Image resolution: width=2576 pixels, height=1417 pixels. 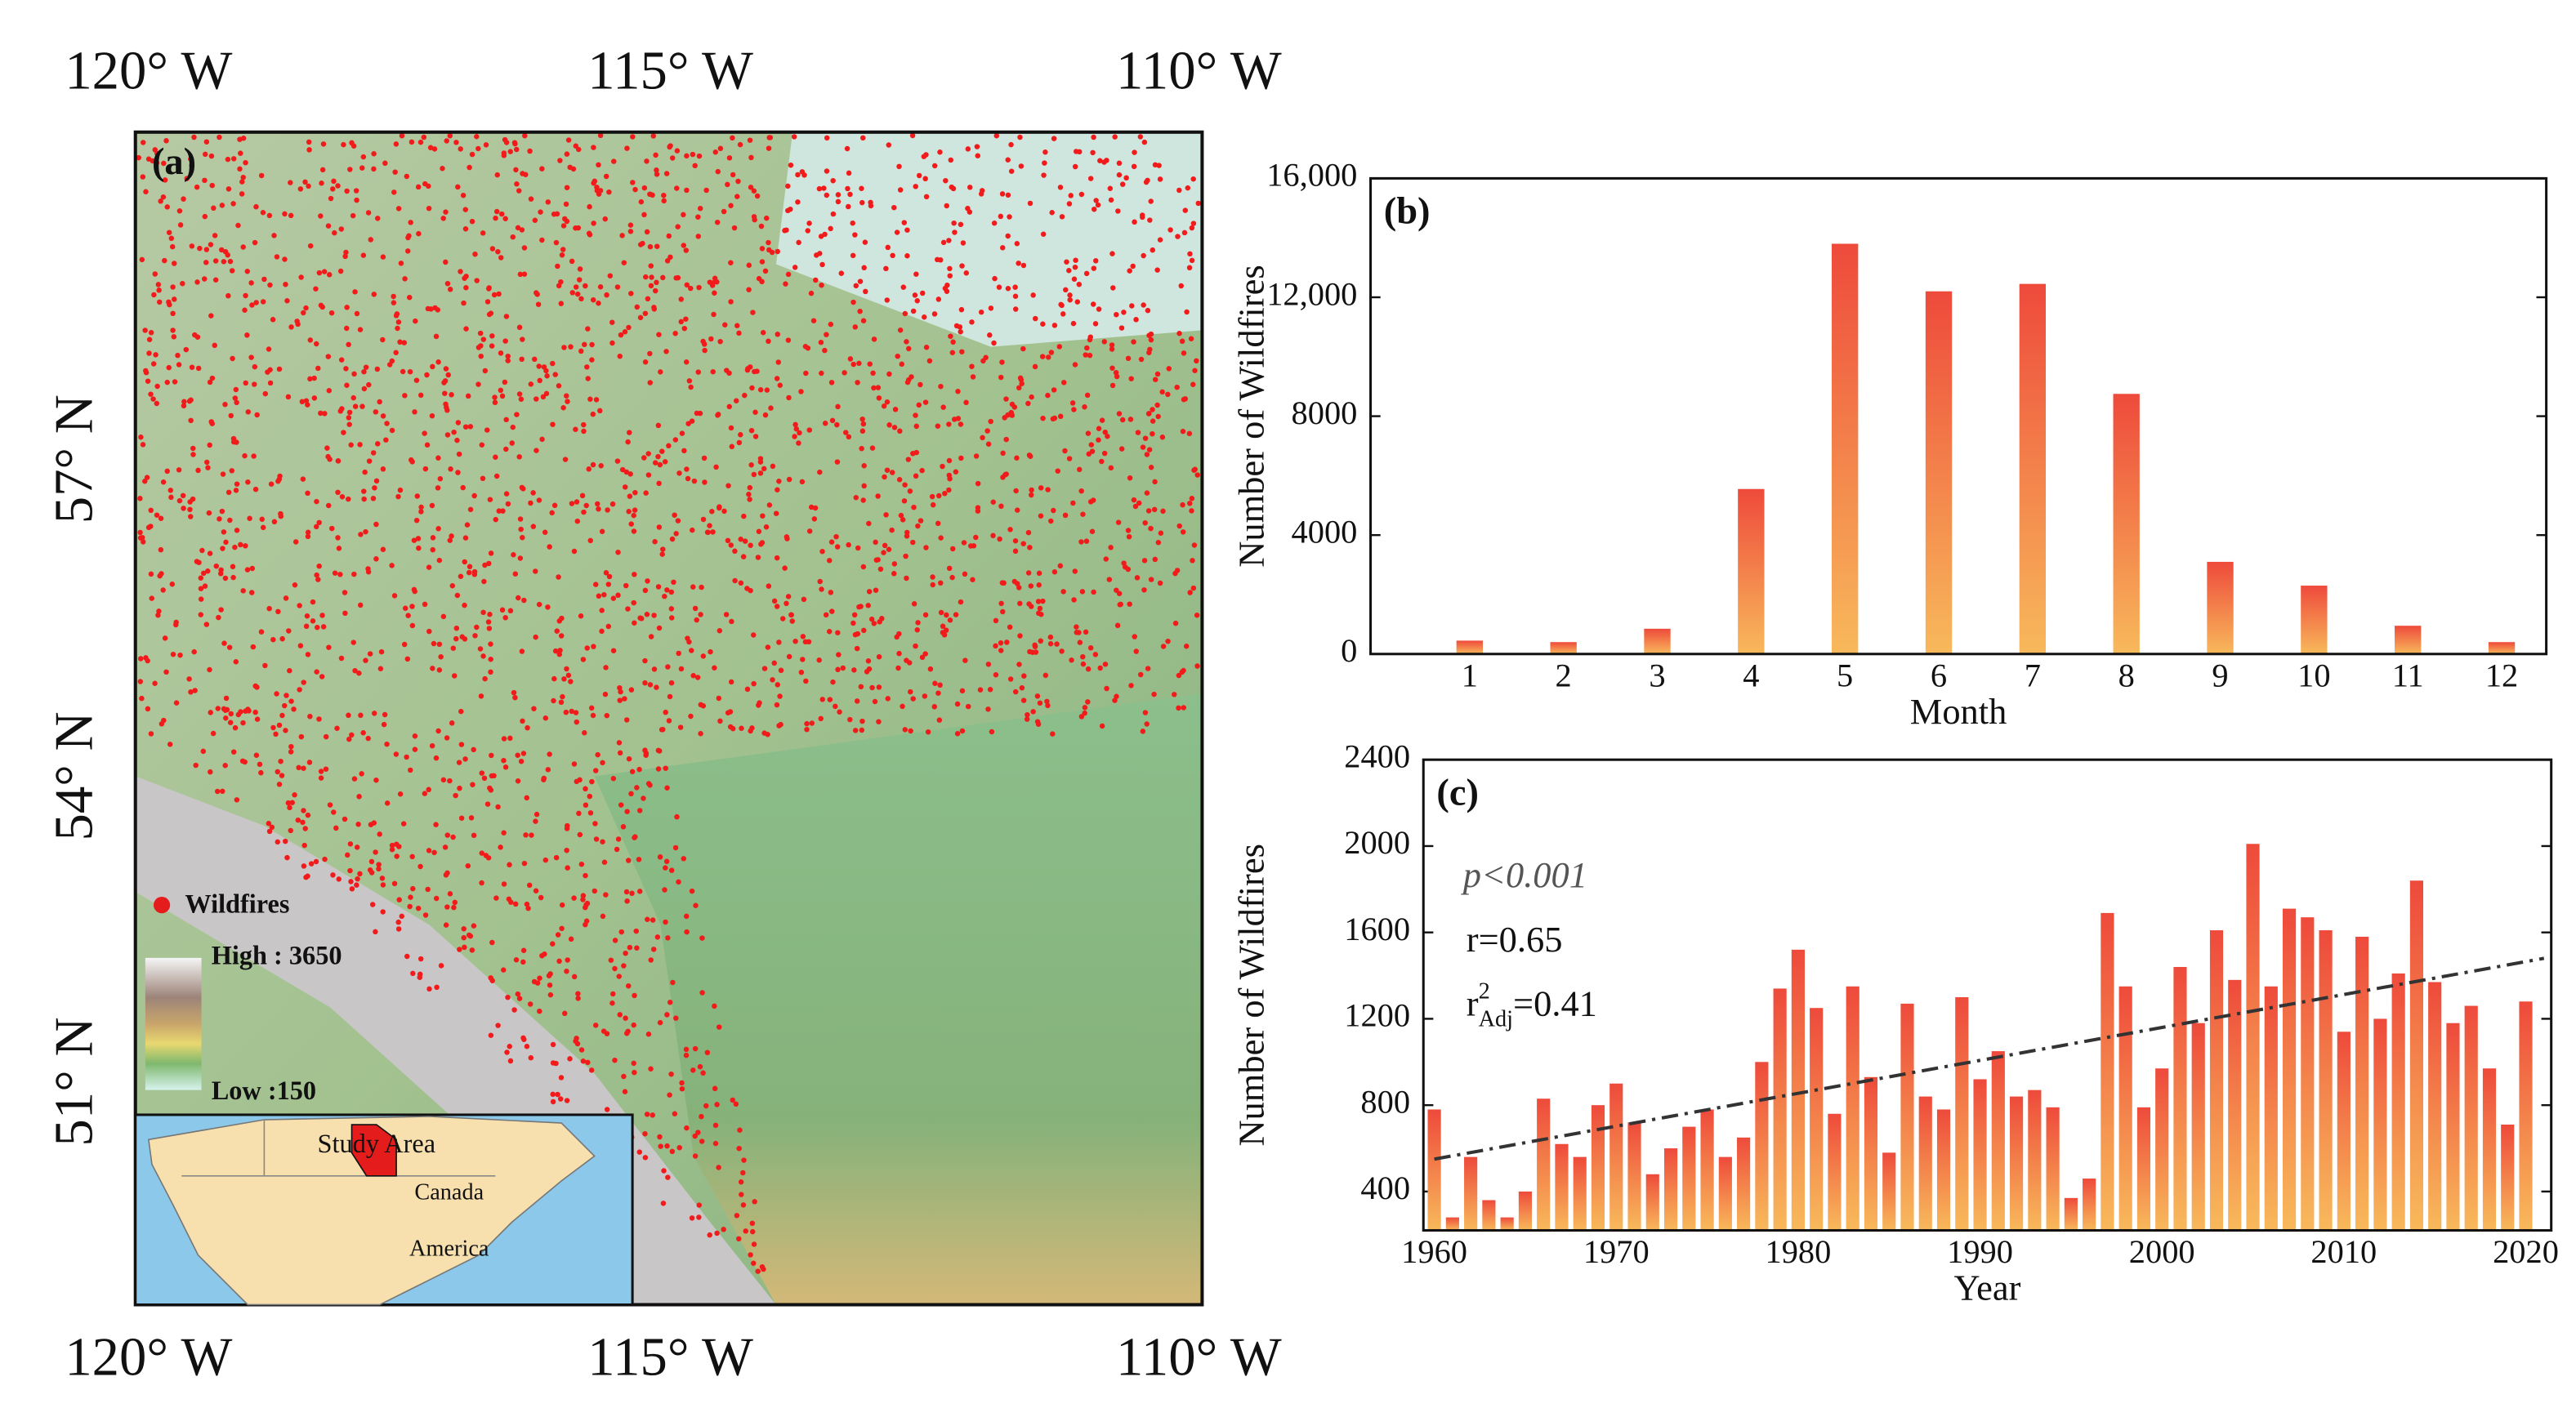 What do you see at coordinates (1658, 641) in the screenshot?
I see `bar` at bounding box center [1658, 641].